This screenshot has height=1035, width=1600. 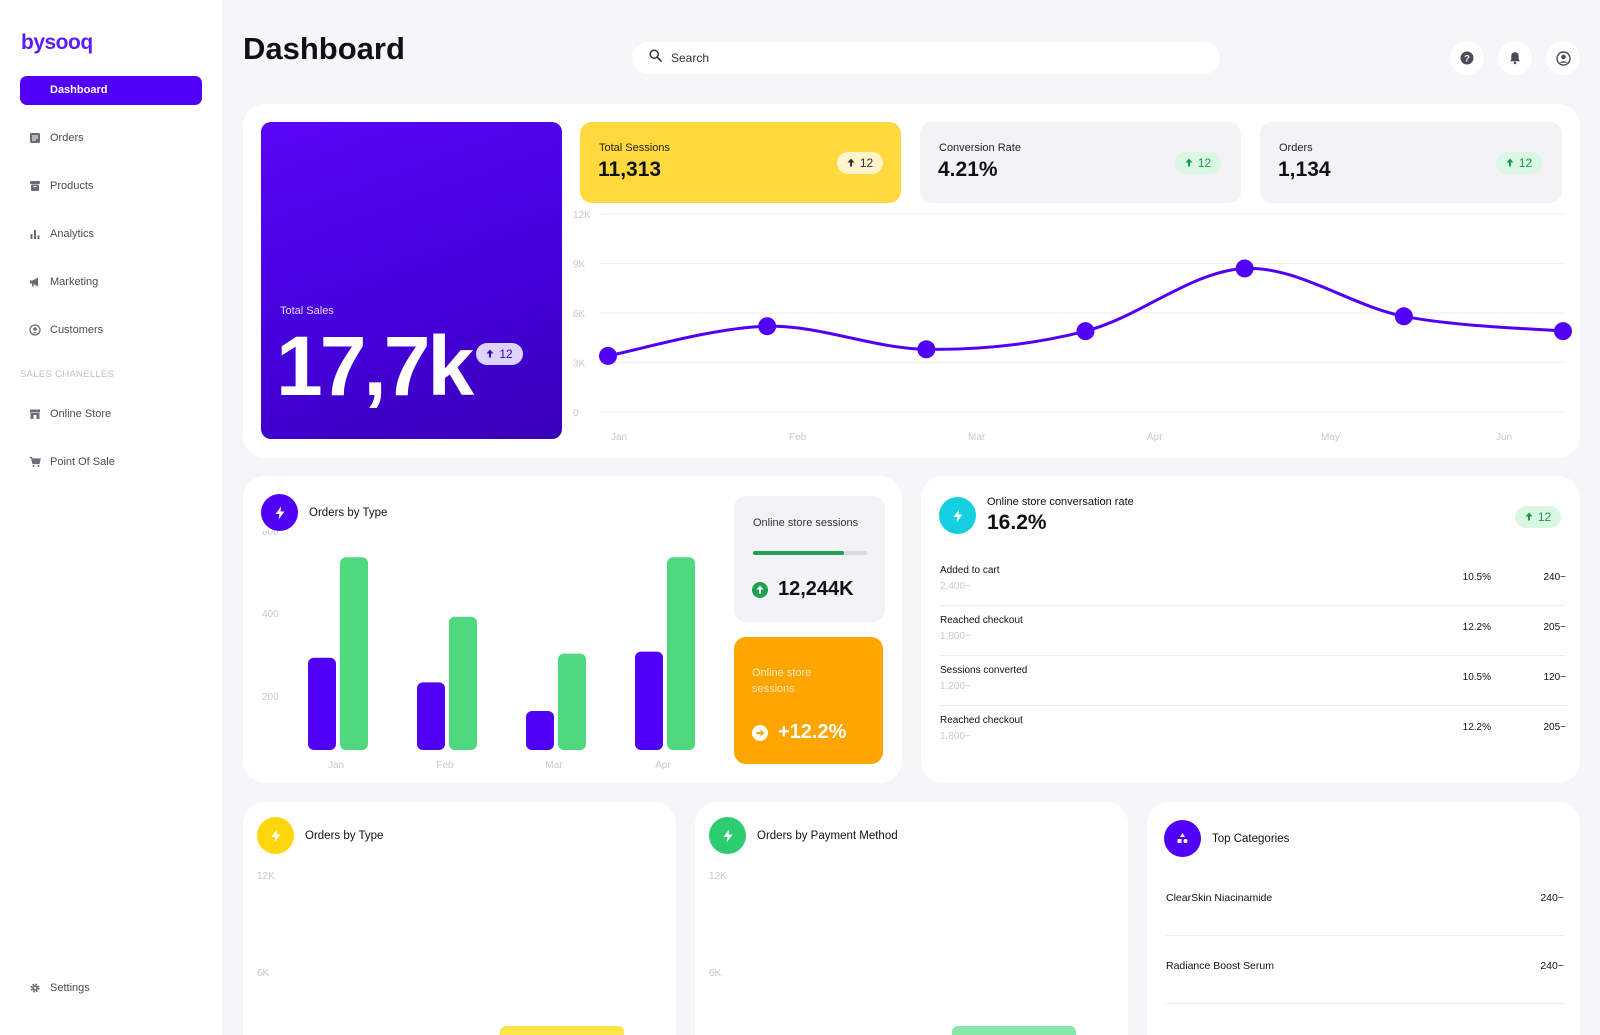 What do you see at coordinates (1365, 970) in the screenshot?
I see `category-row: Radiance Boost Serum 240~` at bounding box center [1365, 970].